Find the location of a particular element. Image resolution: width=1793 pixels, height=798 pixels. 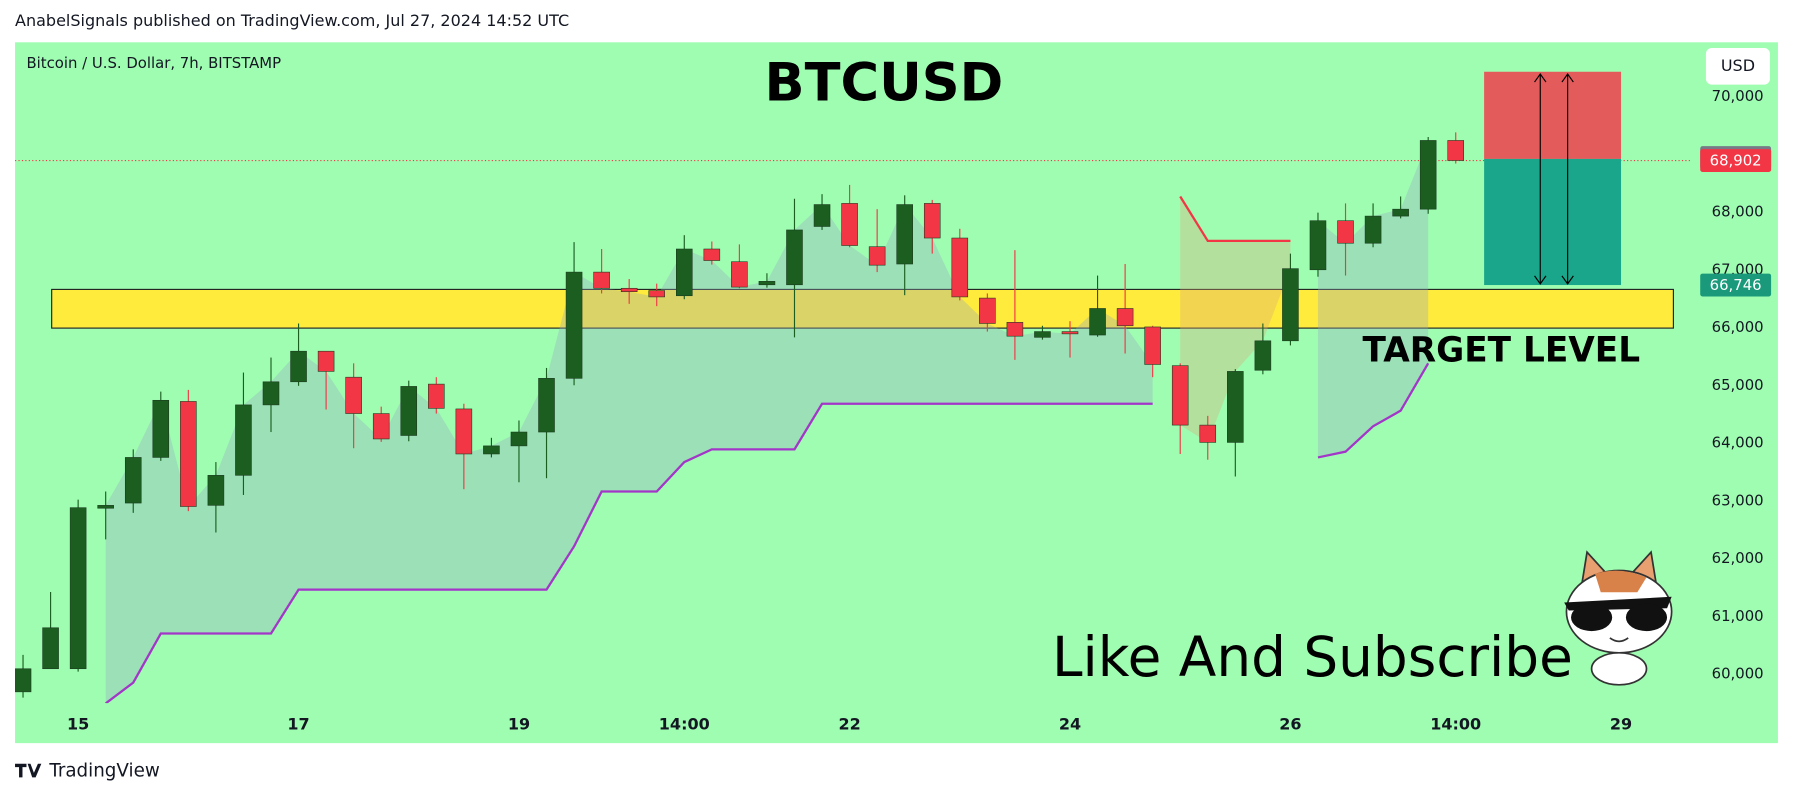

x-tick-label: 19 is located at coordinates (519, 723).